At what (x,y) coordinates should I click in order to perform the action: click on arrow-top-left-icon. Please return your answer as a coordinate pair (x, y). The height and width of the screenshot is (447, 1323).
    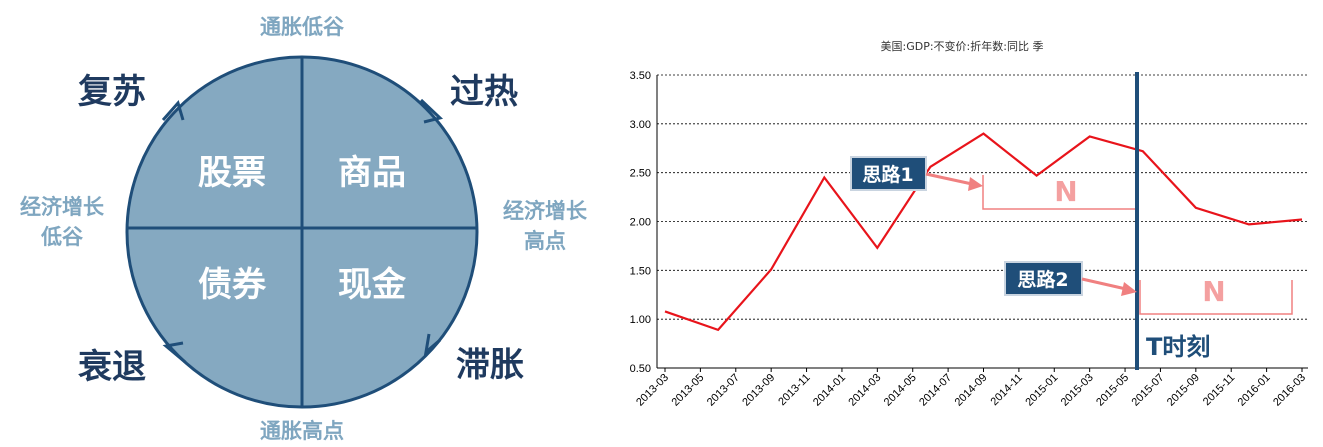
    Looking at the image, I should click on (173, 110).